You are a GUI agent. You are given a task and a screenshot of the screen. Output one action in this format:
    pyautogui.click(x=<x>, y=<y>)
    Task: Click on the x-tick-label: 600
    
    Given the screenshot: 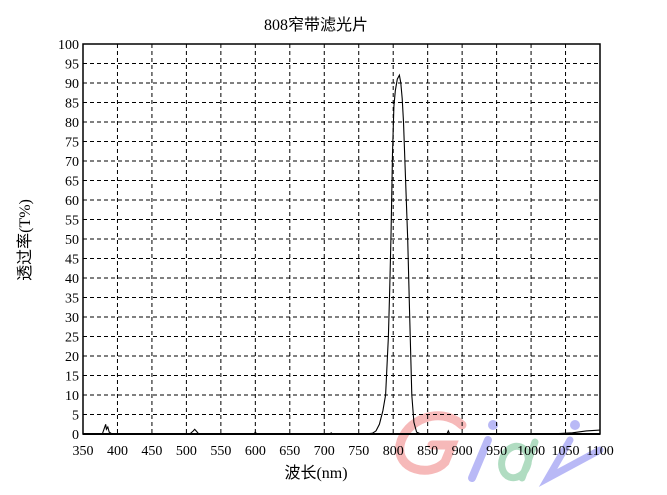 What is the action you would take?
    pyautogui.click(x=255, y=451)
    